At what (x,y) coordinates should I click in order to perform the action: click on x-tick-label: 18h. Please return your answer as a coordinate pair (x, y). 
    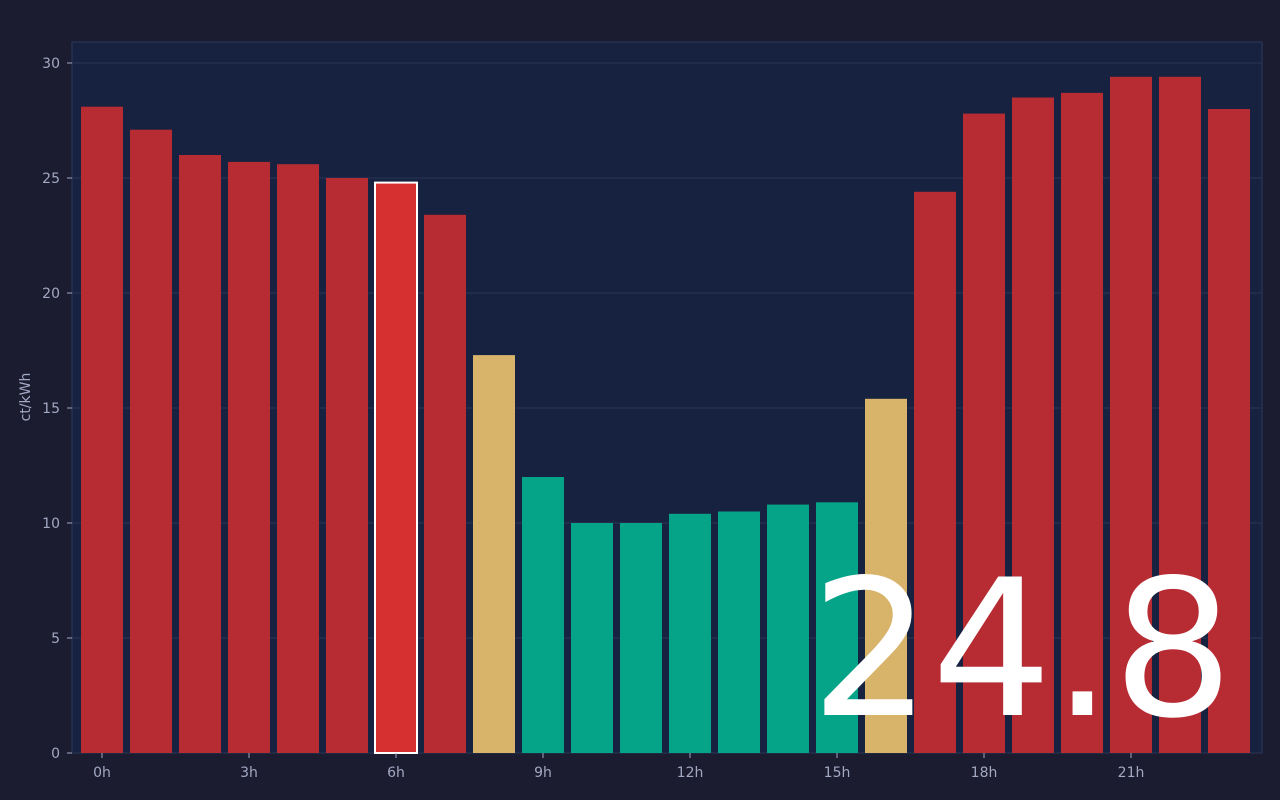
    Looking at the image, I should click on (984, 773).